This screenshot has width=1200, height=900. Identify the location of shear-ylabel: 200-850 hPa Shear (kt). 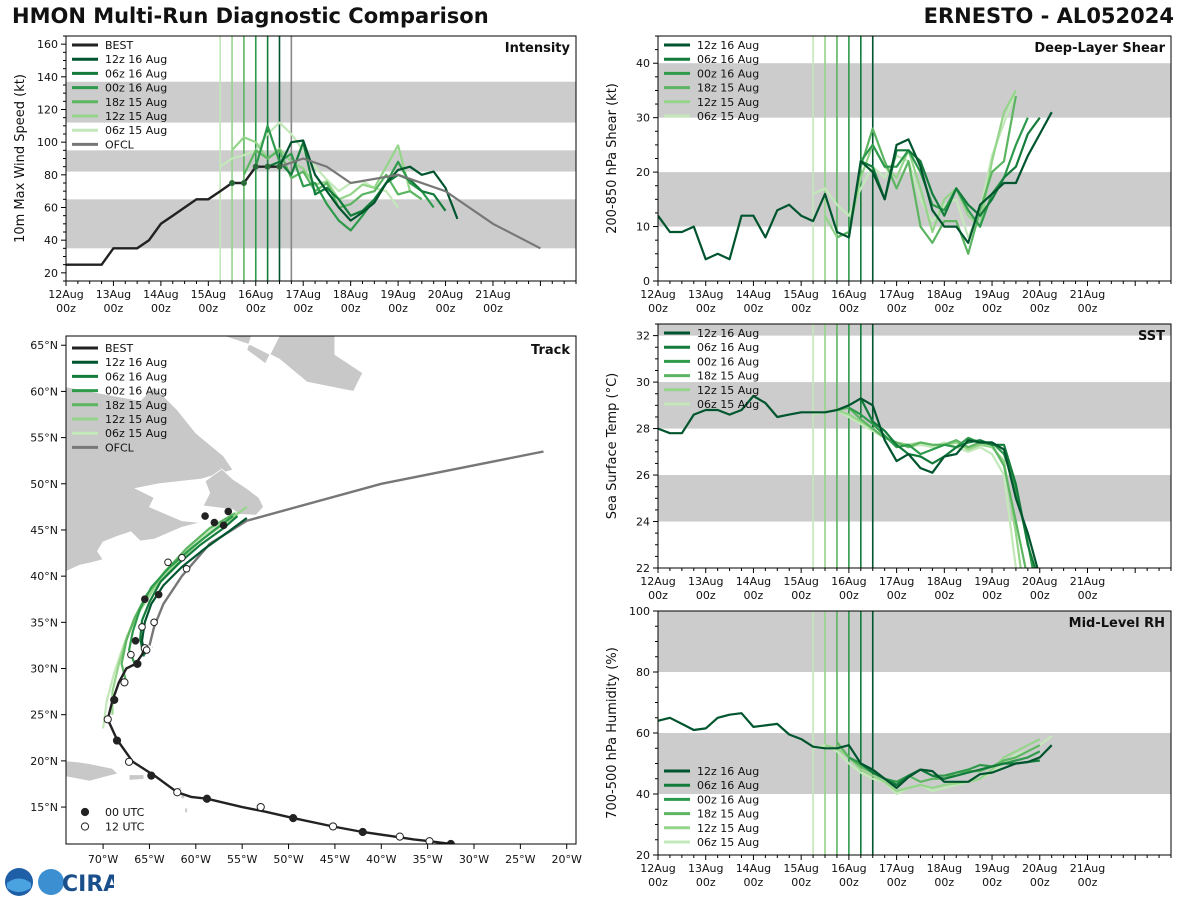
(612, 158).